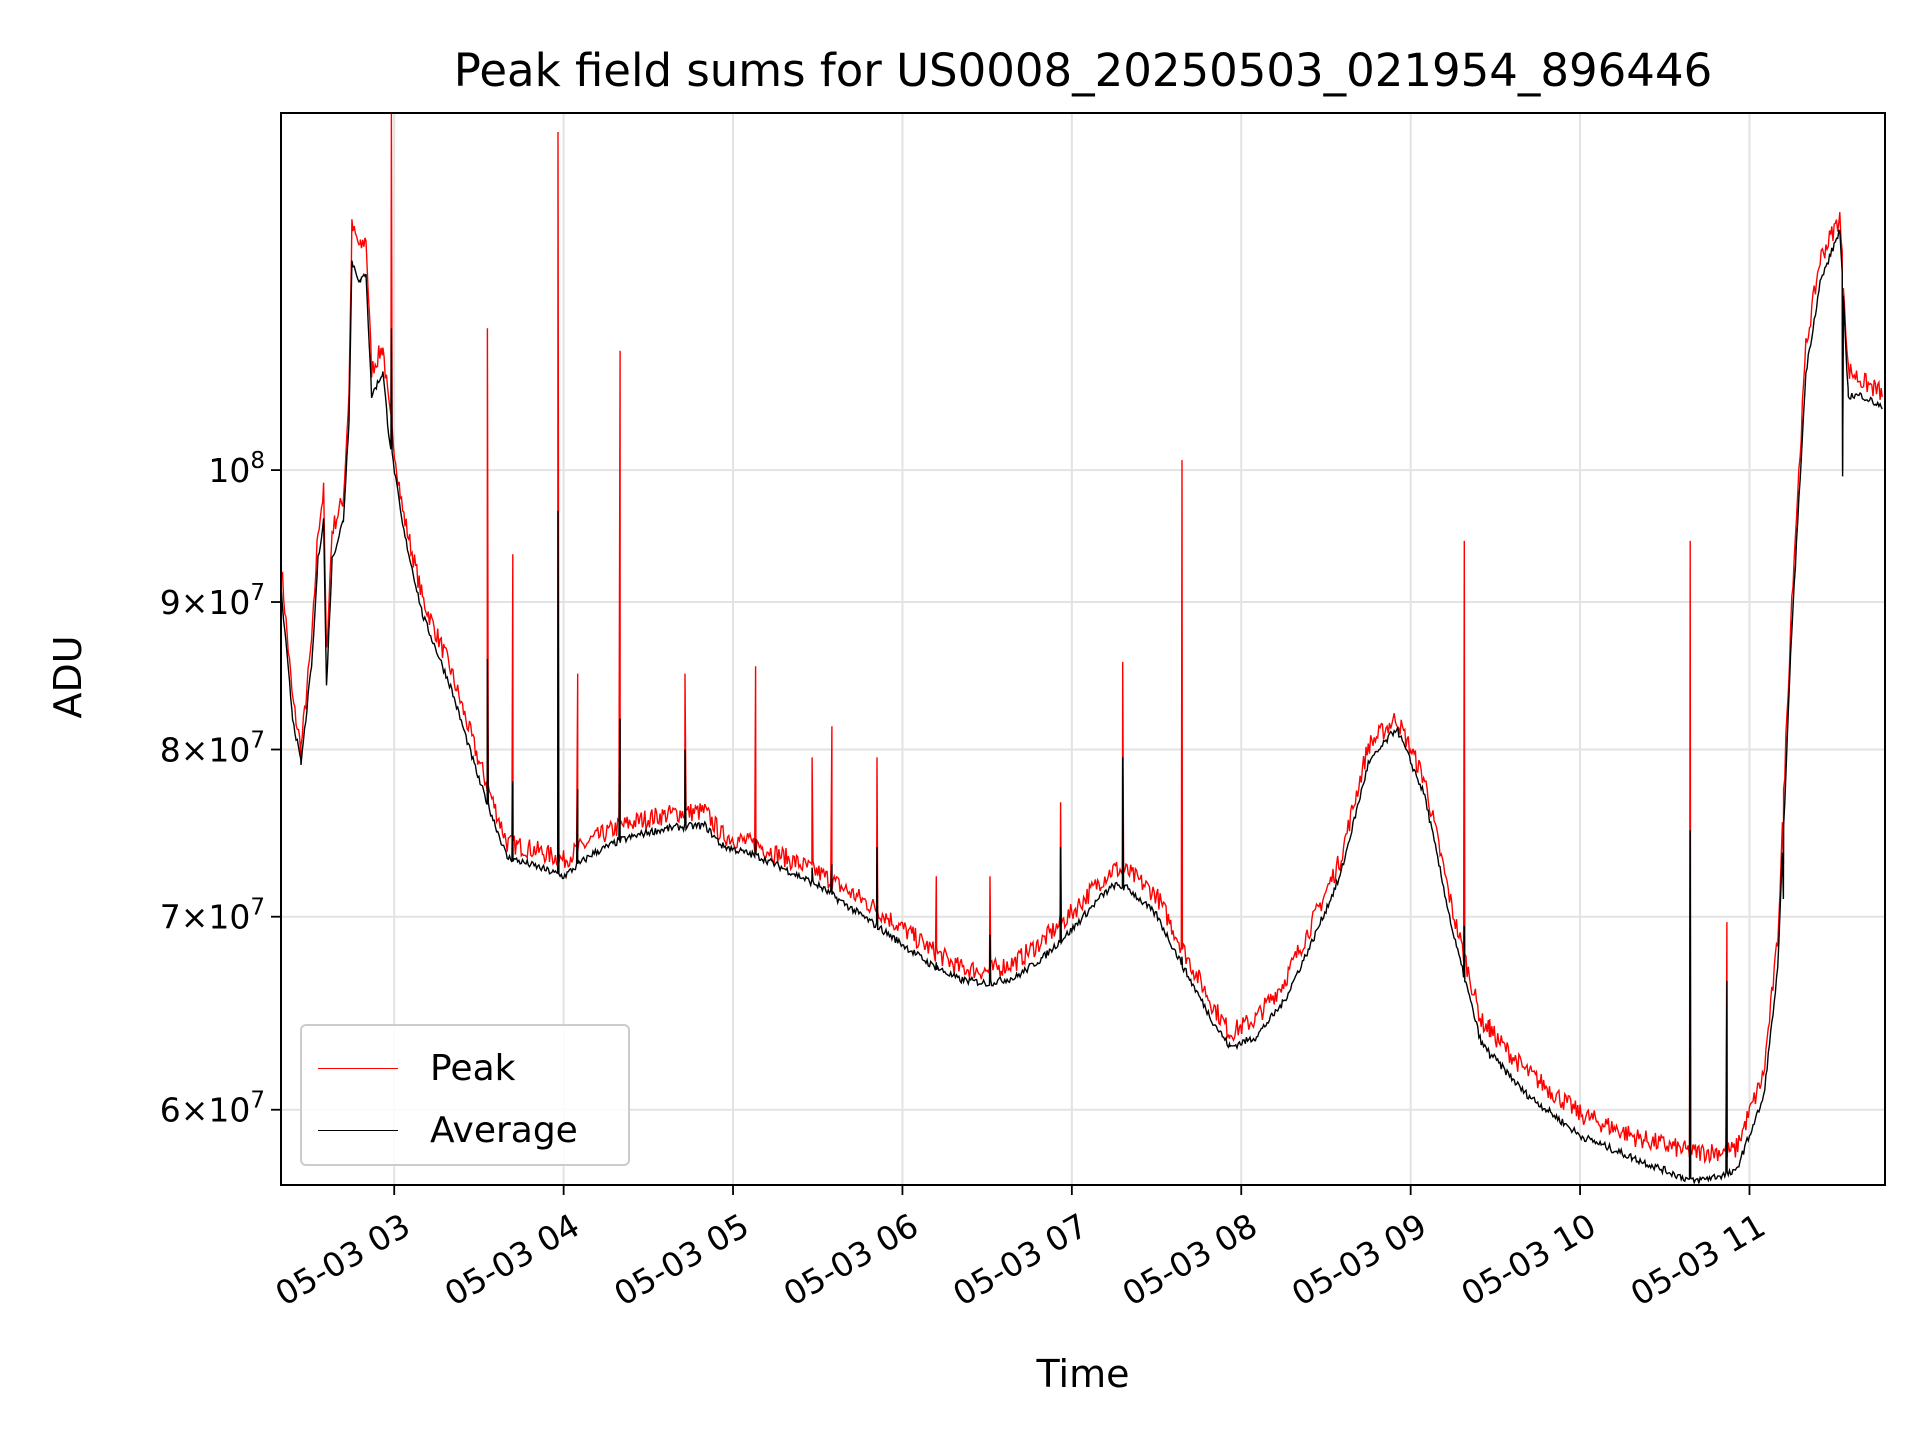  Describe the element at coordinates (512, 1260) in the screenshot. I see `x-tick-label: 05-03 04` at that location.